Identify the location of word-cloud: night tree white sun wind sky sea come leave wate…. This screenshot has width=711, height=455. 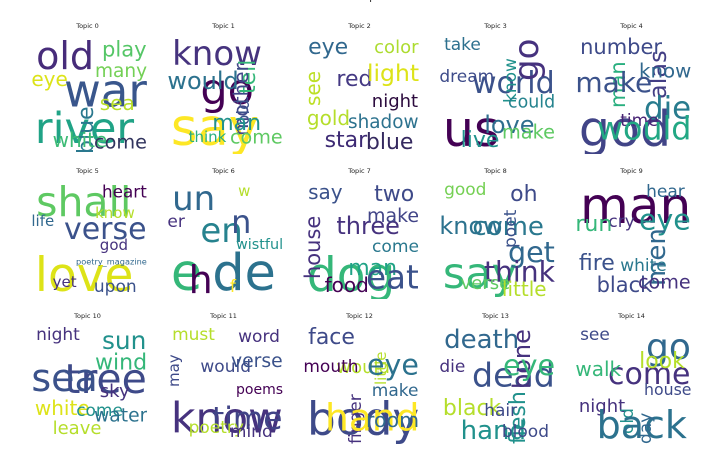
(88, 383).